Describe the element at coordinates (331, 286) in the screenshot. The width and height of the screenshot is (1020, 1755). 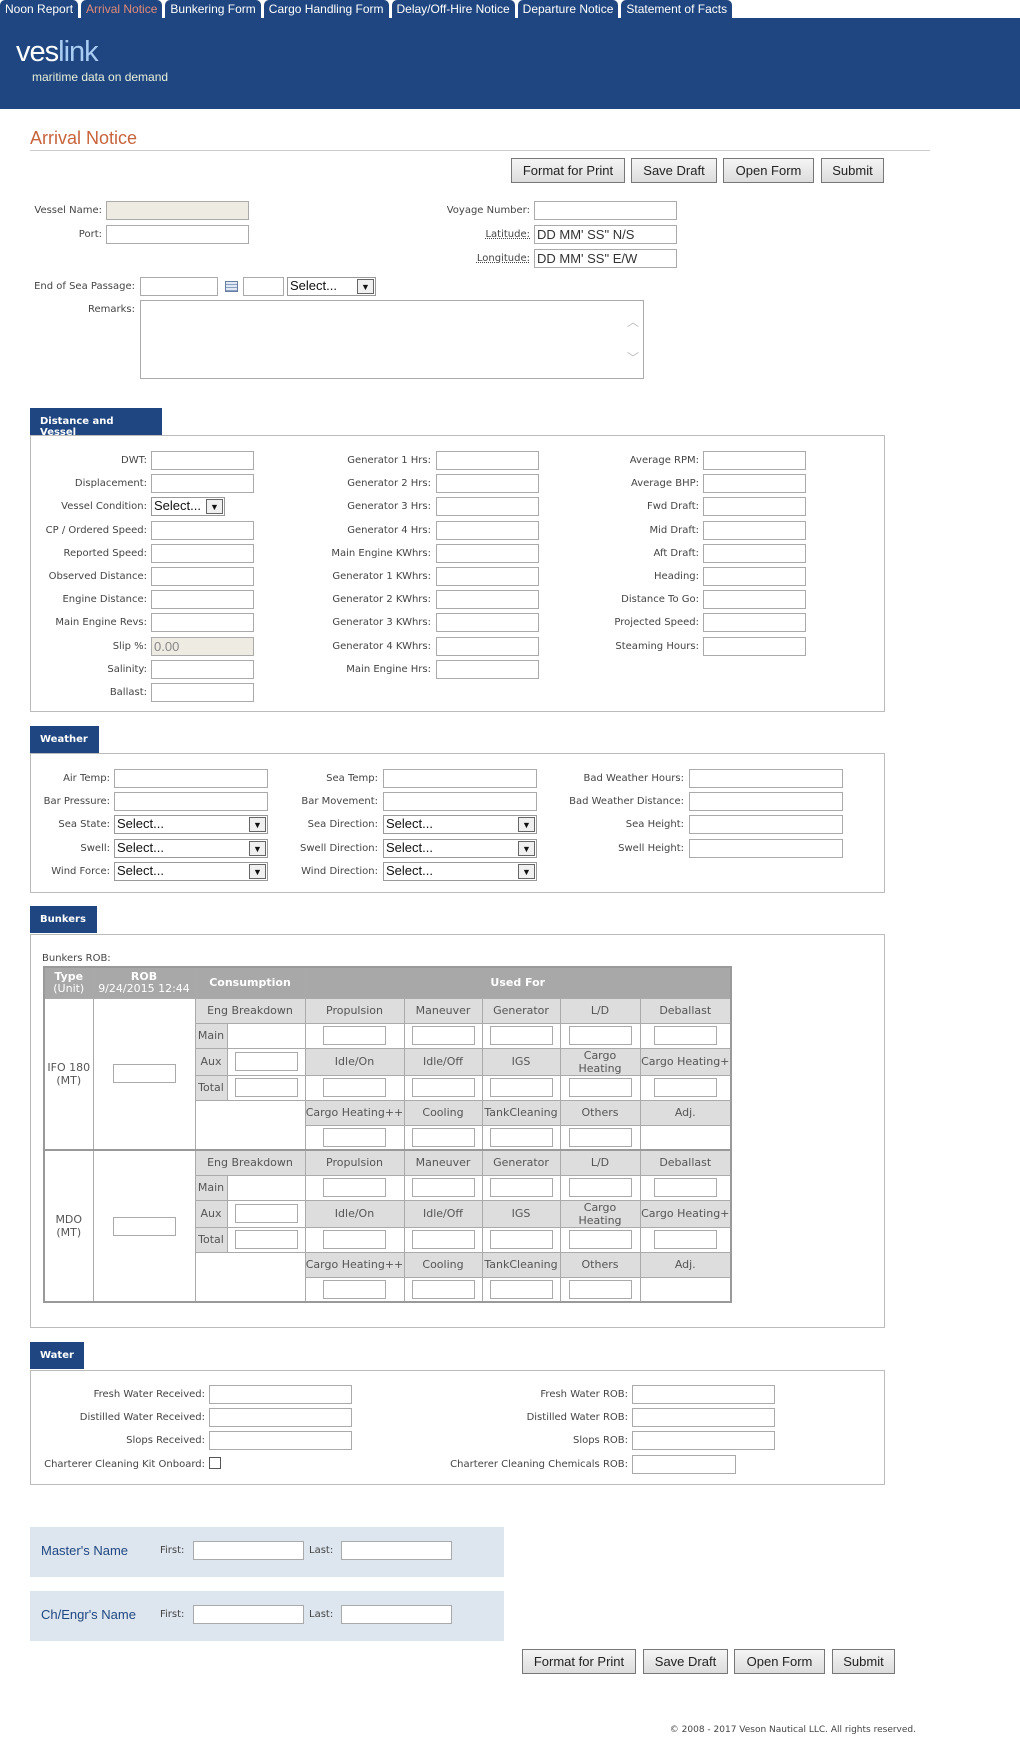
I see `end-of-sea-passage-timezone-select: Select... ▼` at that location.